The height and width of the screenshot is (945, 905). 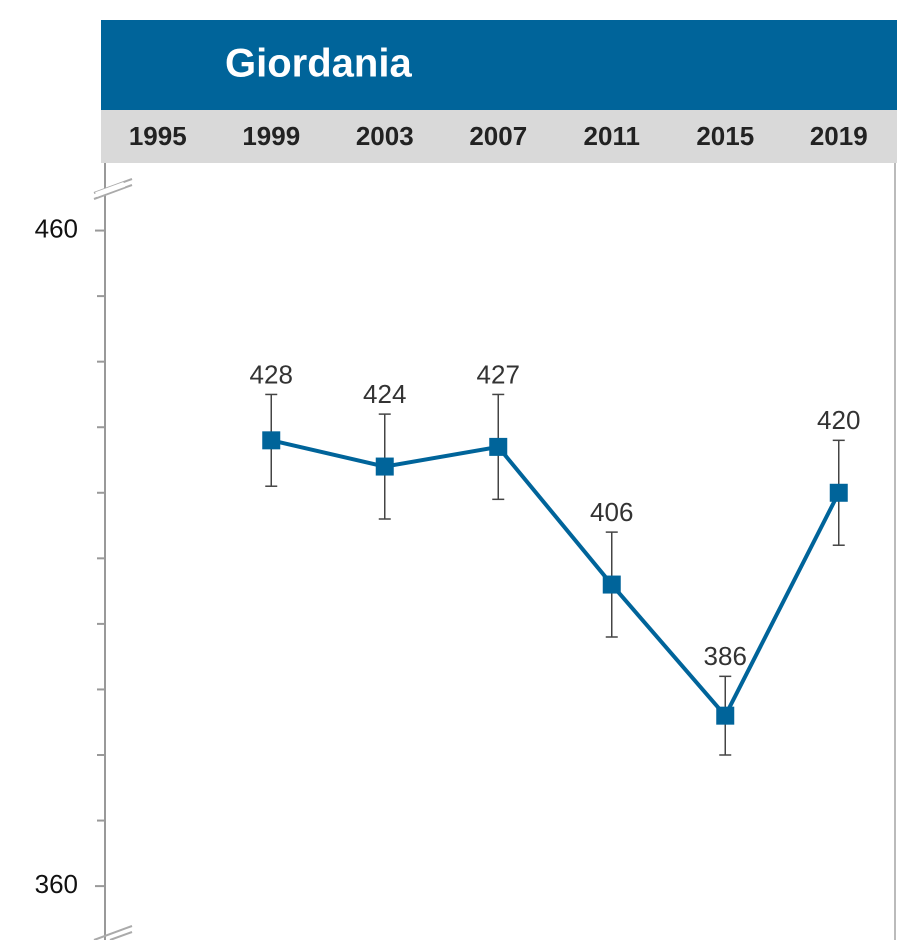 I want to click on y-tick-label: 460, so click(x=56, y=228).